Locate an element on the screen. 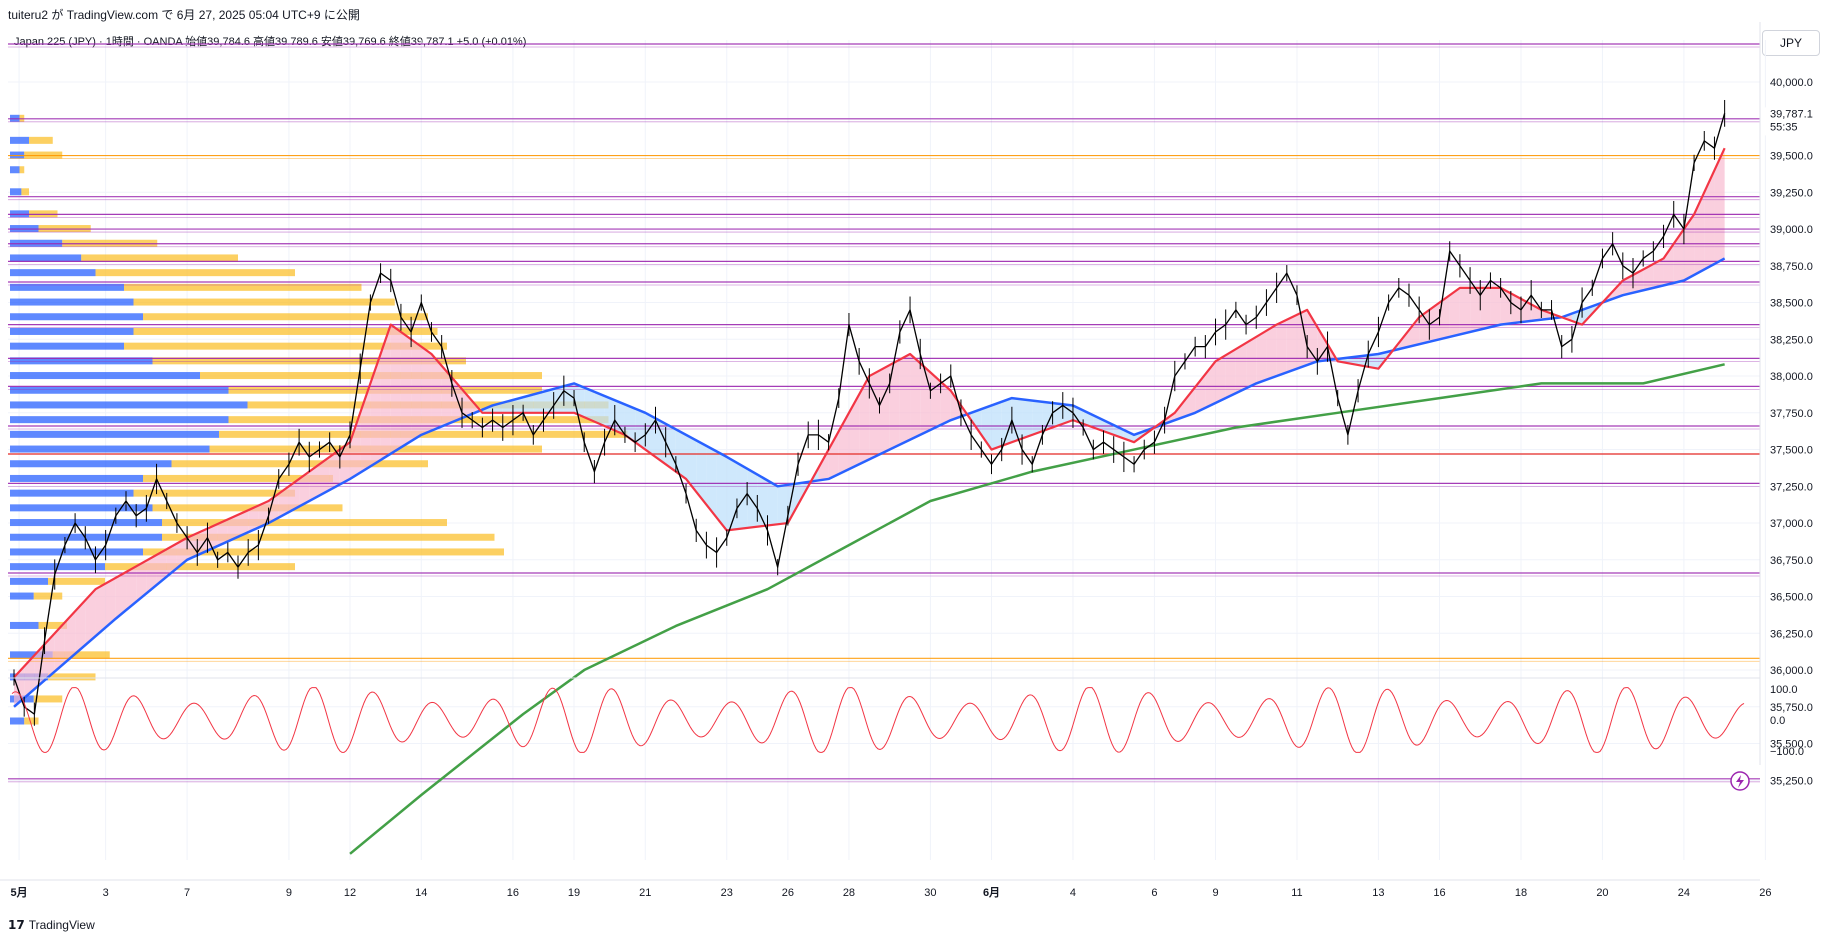 The width and height of the screenshot is (1835, 941). time-tick-label: 30 is located at coordinates (930, 893).